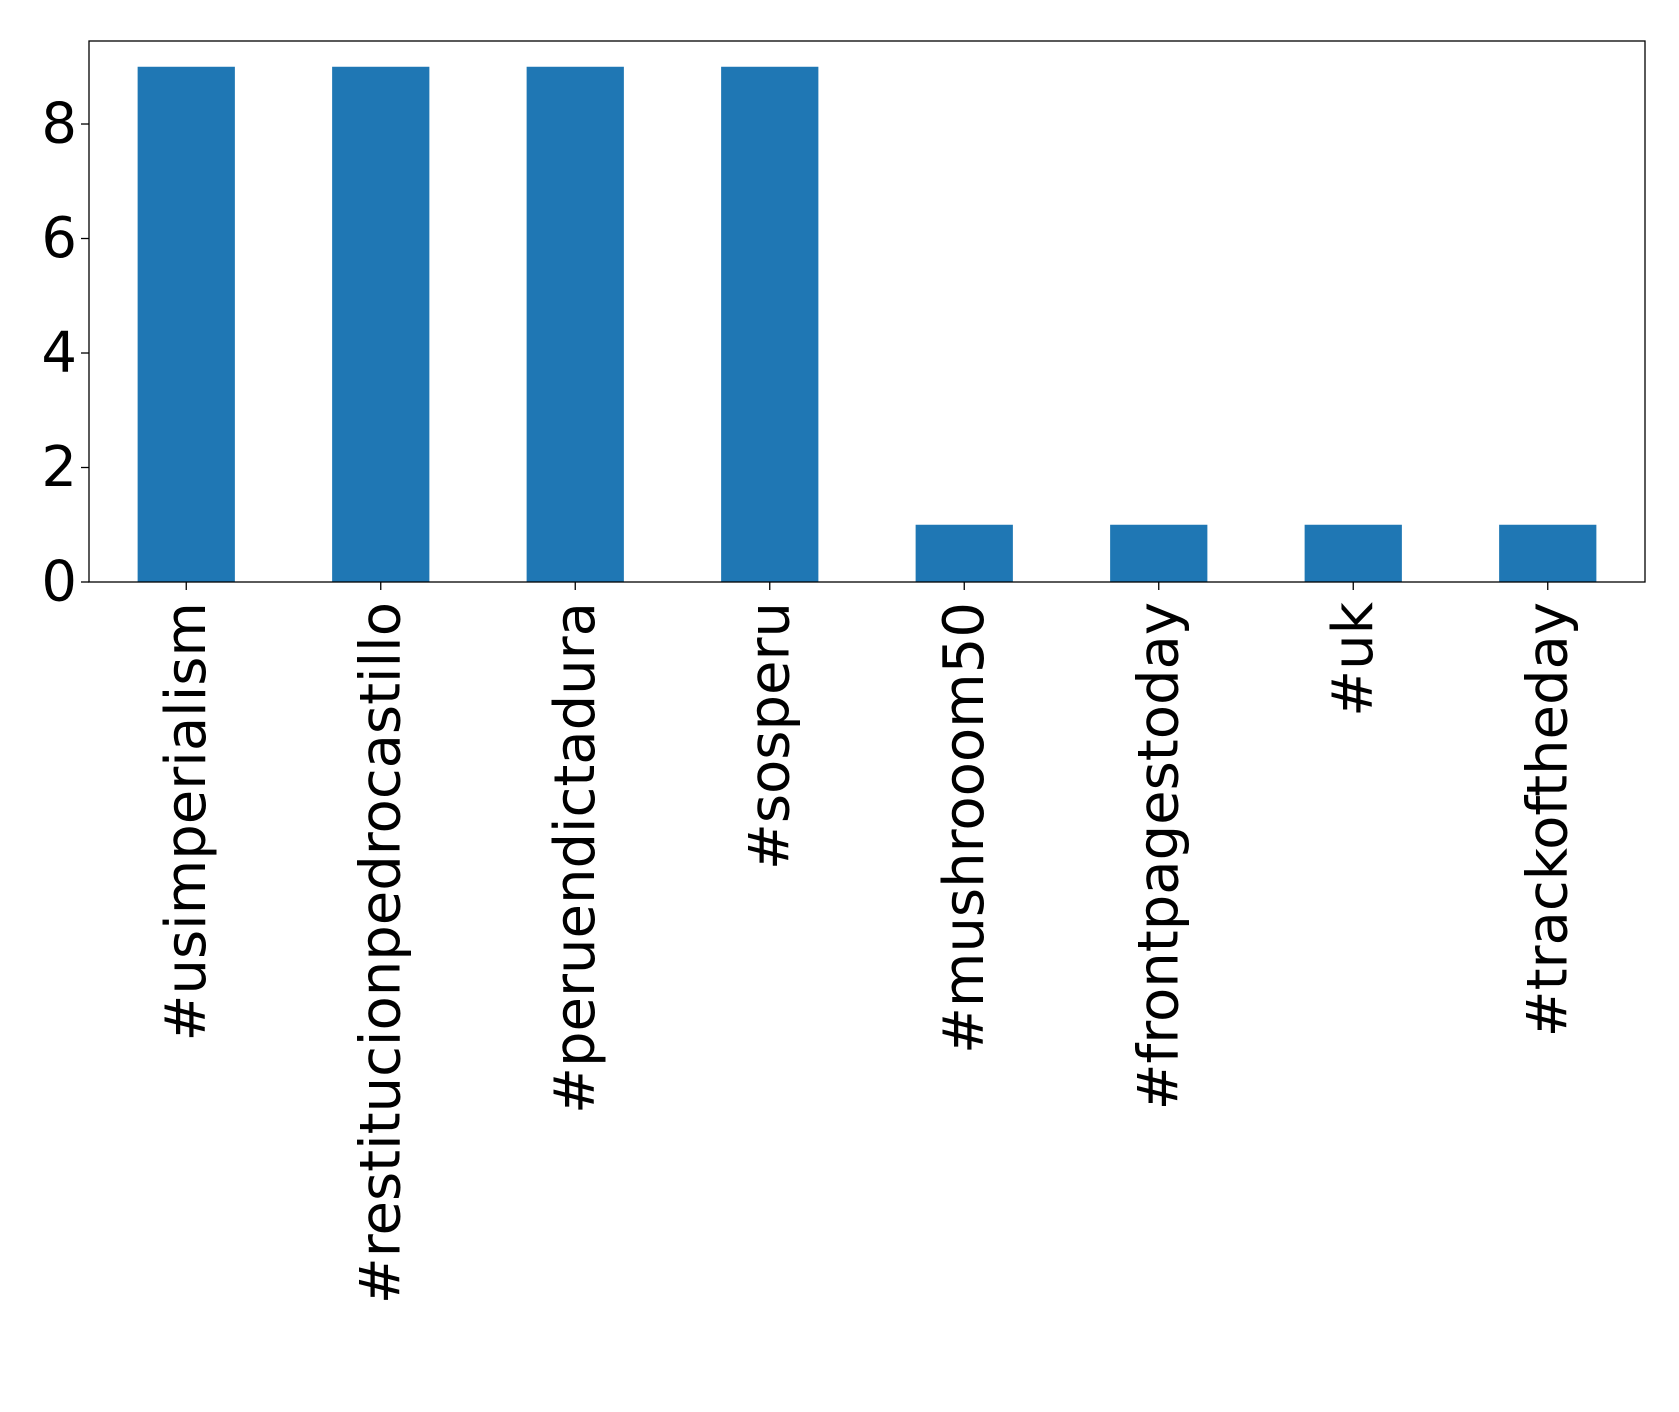 This screenshot has height=1412, width=1679. I want to click on x-tick-label: #peruendictadura, so click(575, 858).